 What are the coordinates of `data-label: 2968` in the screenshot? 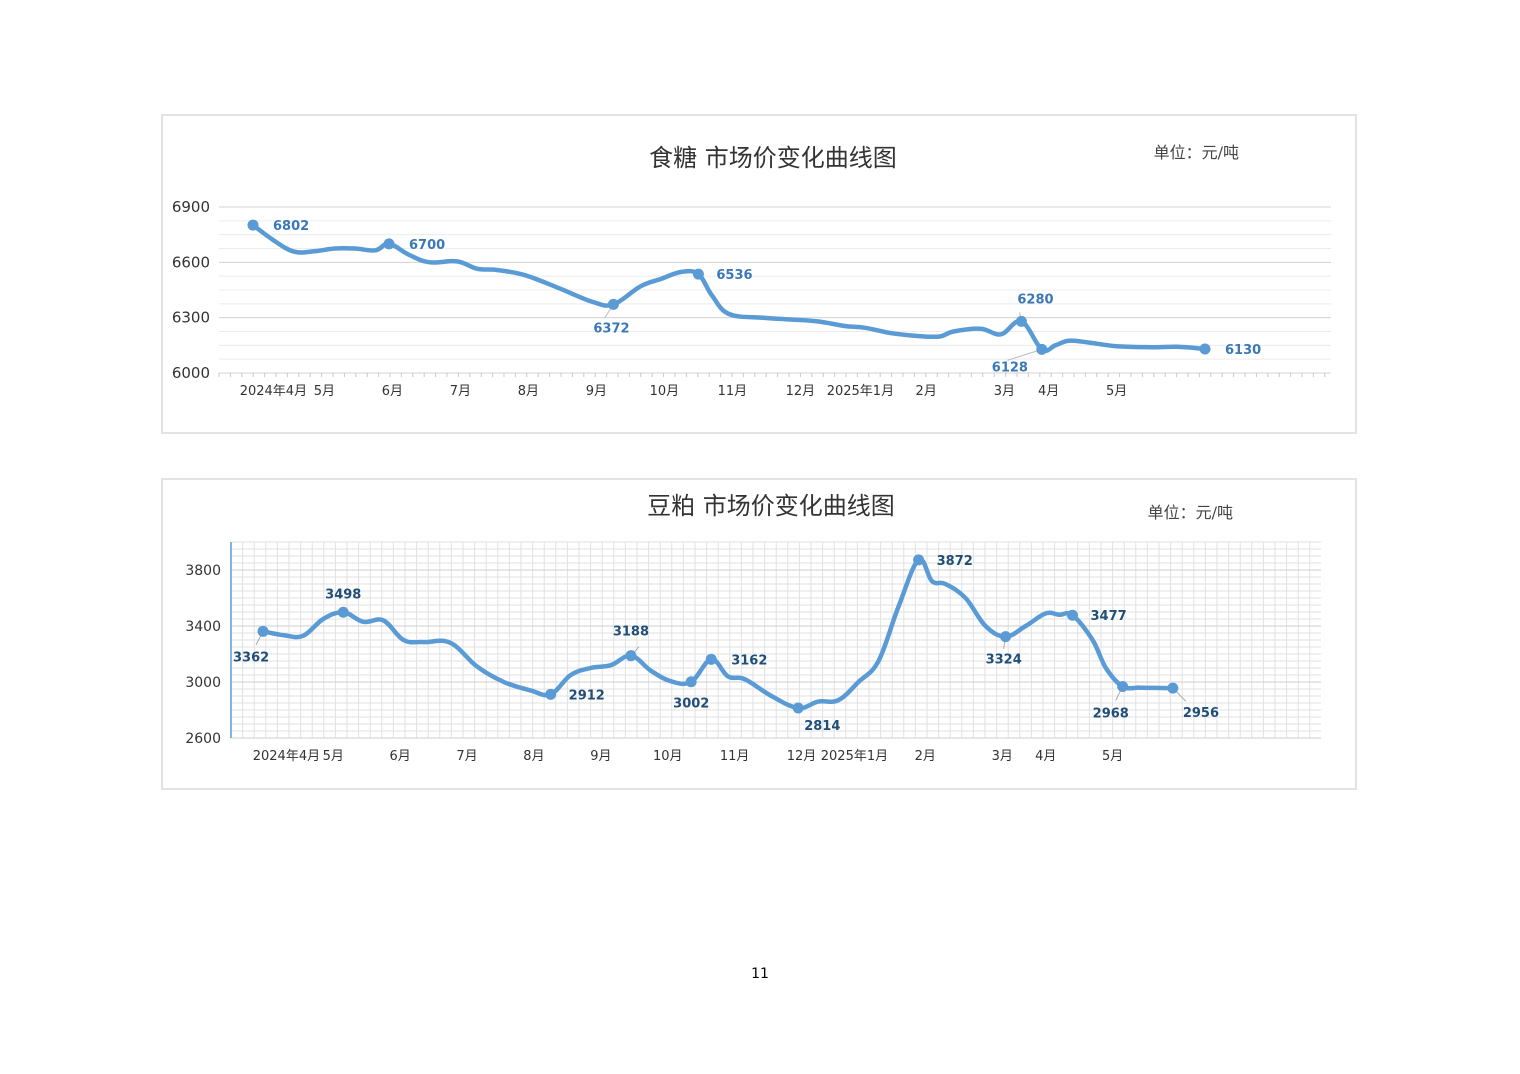 It's located at (1111, 713).